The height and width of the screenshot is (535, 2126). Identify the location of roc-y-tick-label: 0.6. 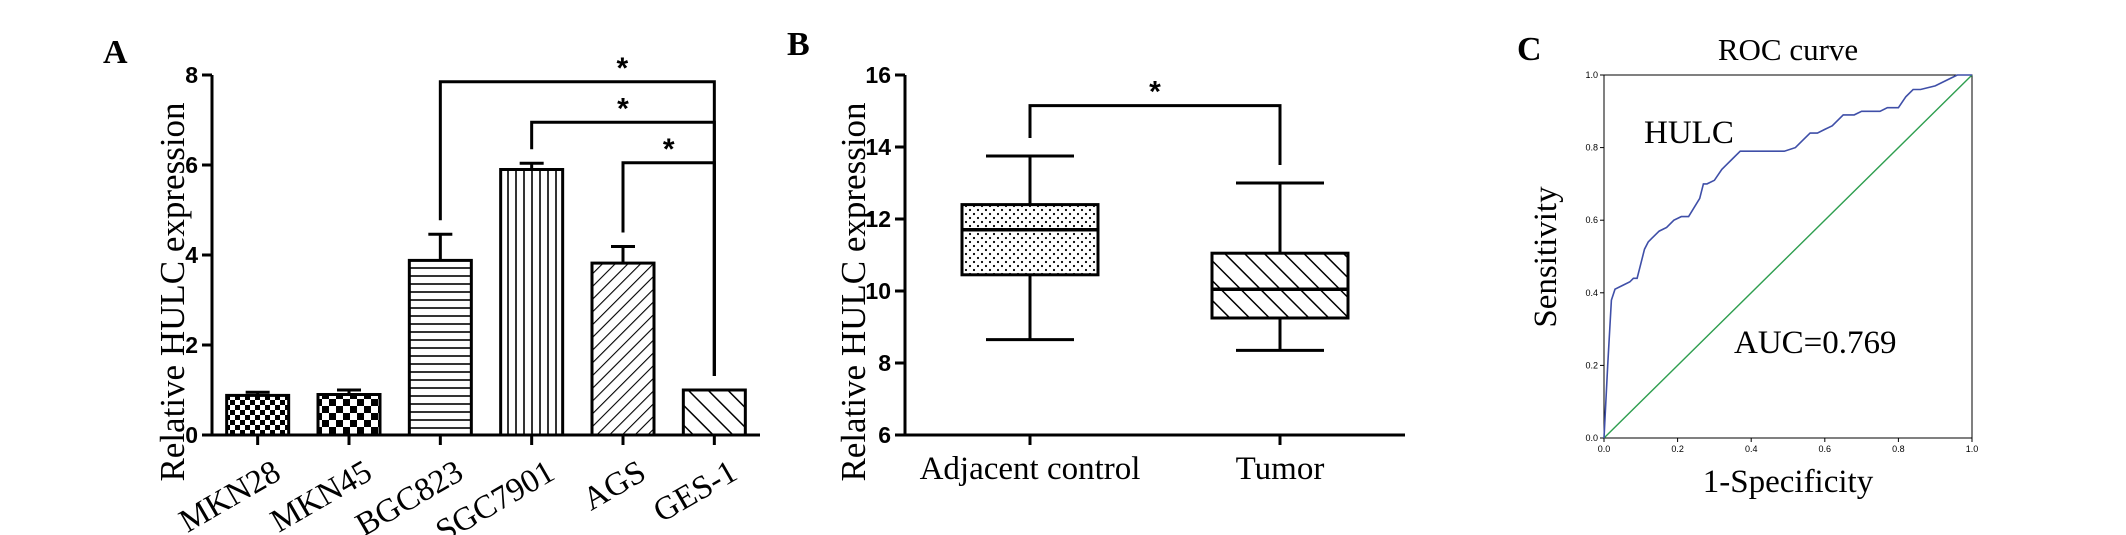
(1591, 220).